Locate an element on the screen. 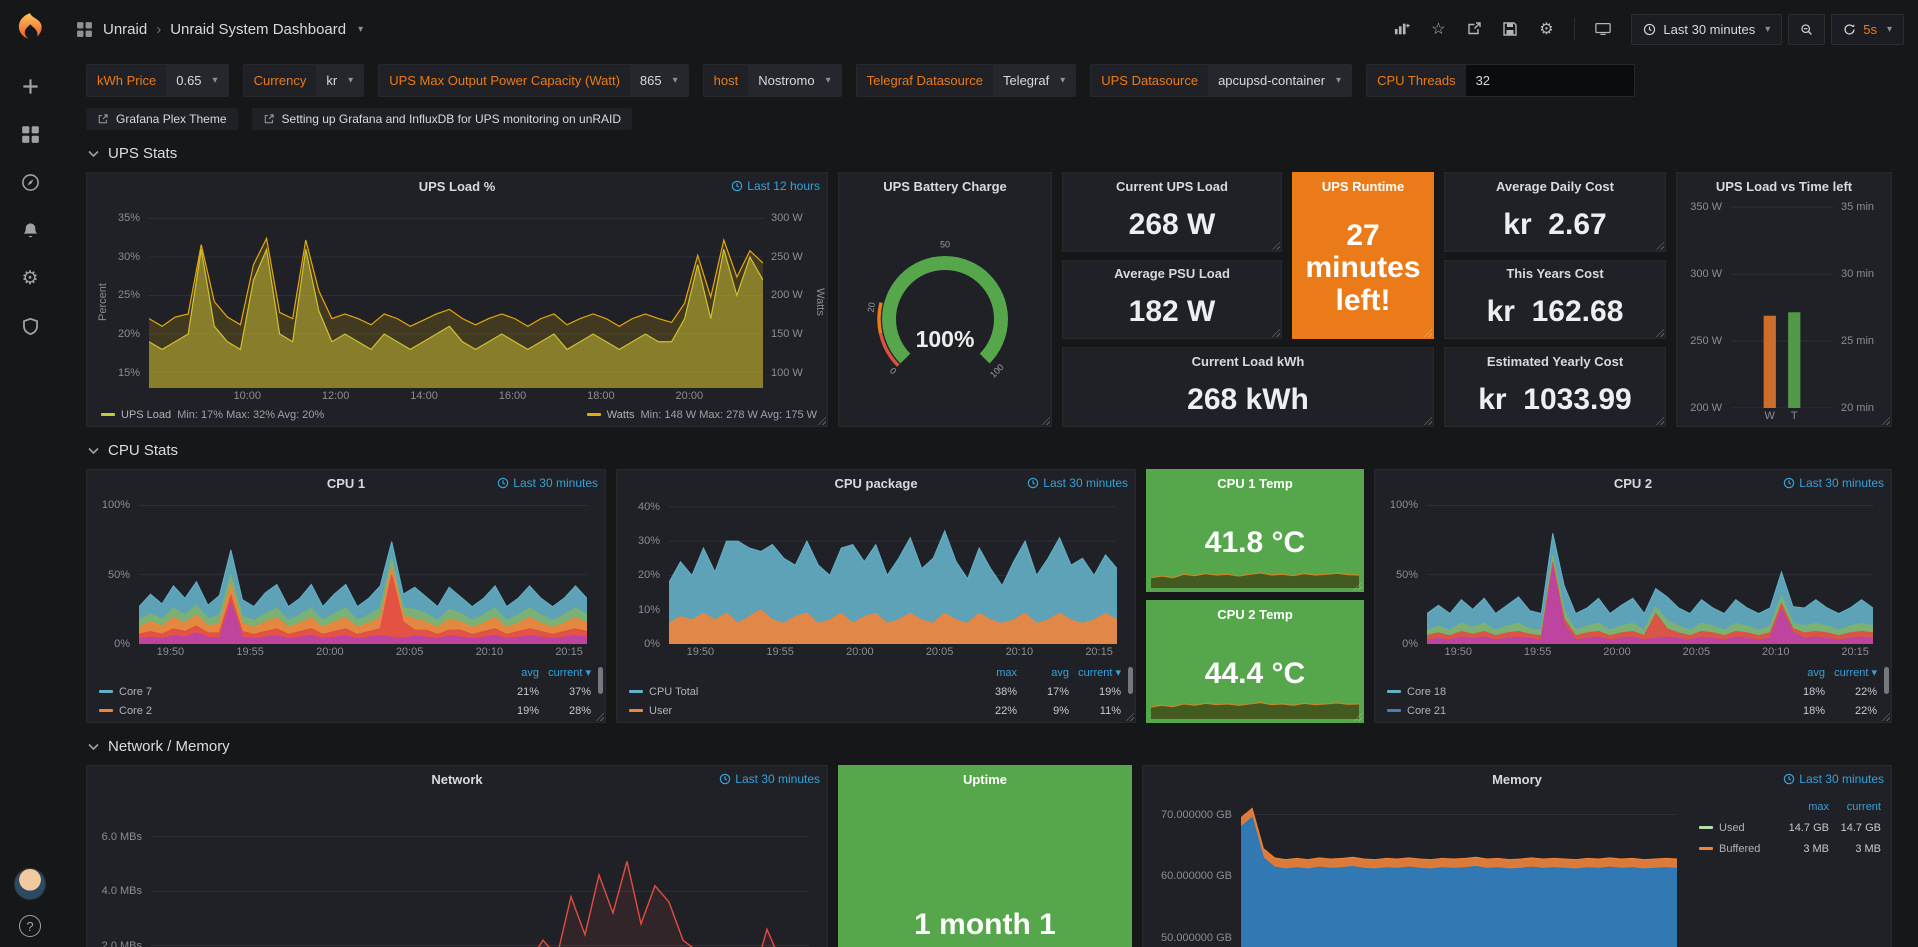  panel-header: CPU 2 Temp is located at coordinates (1255, 614).